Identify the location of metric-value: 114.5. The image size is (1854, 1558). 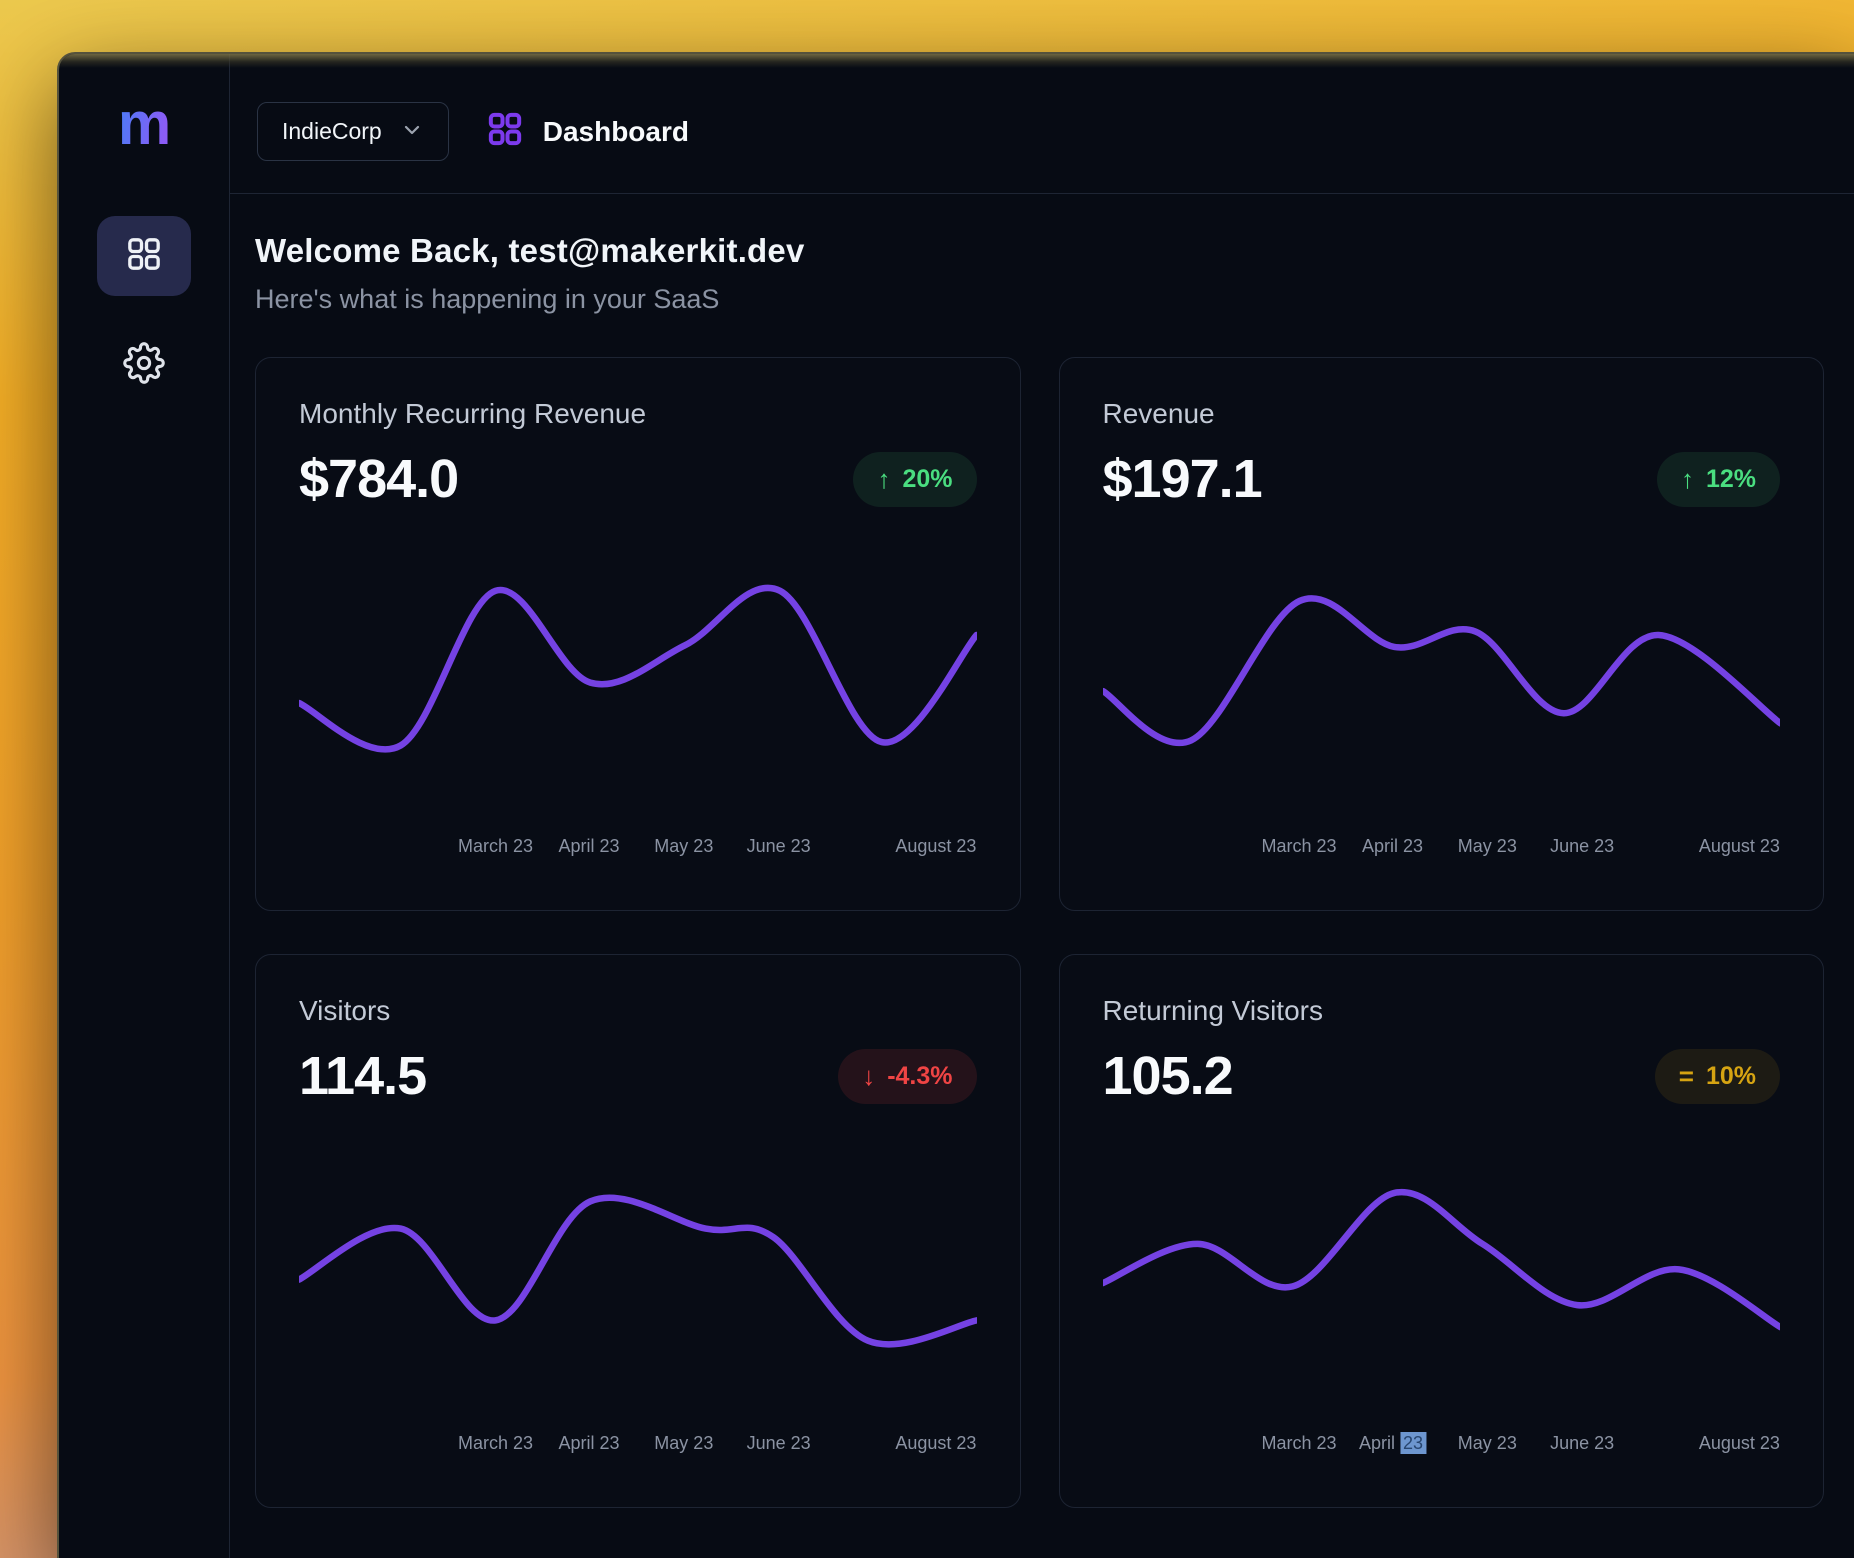
(363, 1076).